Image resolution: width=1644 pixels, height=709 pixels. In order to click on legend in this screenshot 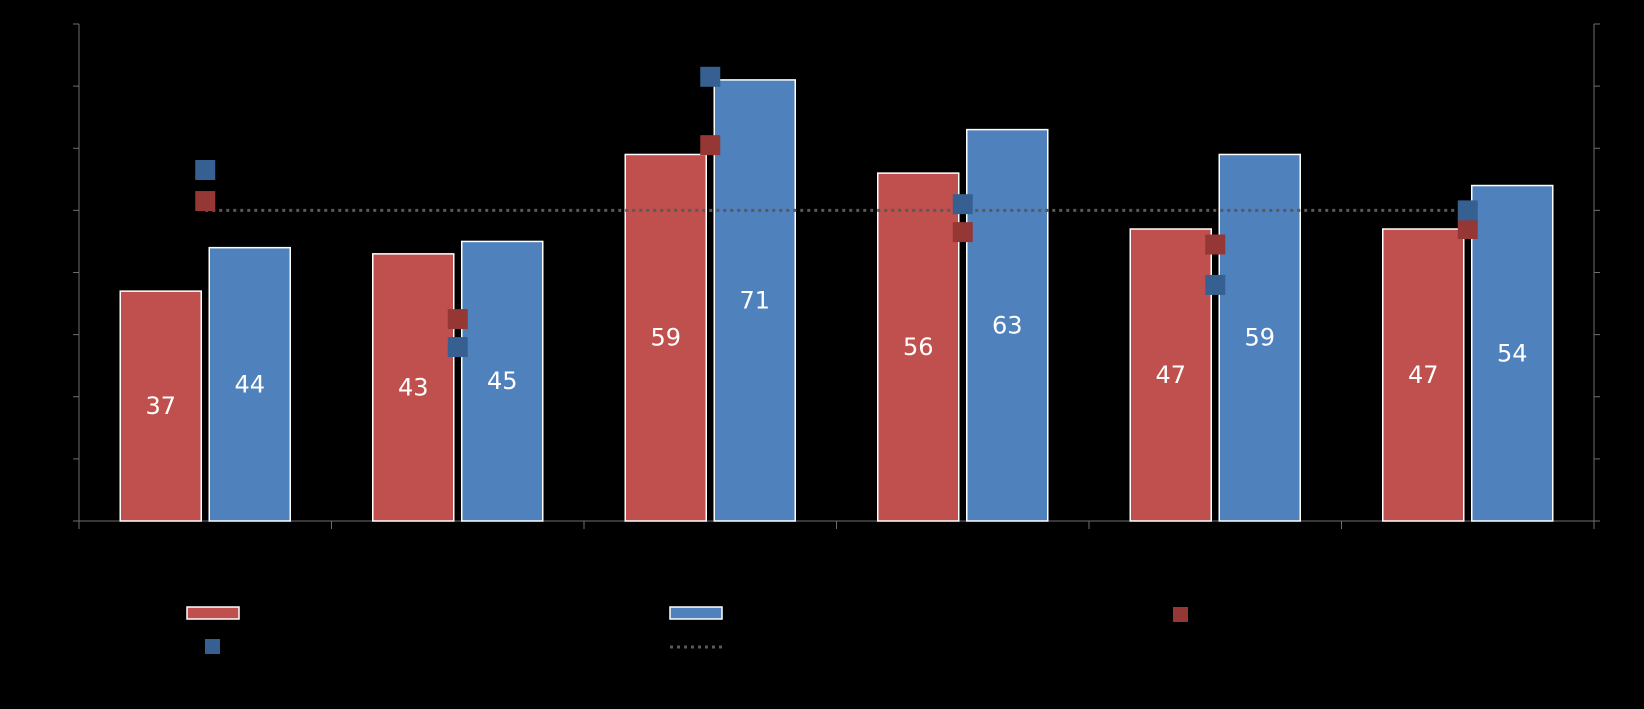, I will do `click(687, 630)`.